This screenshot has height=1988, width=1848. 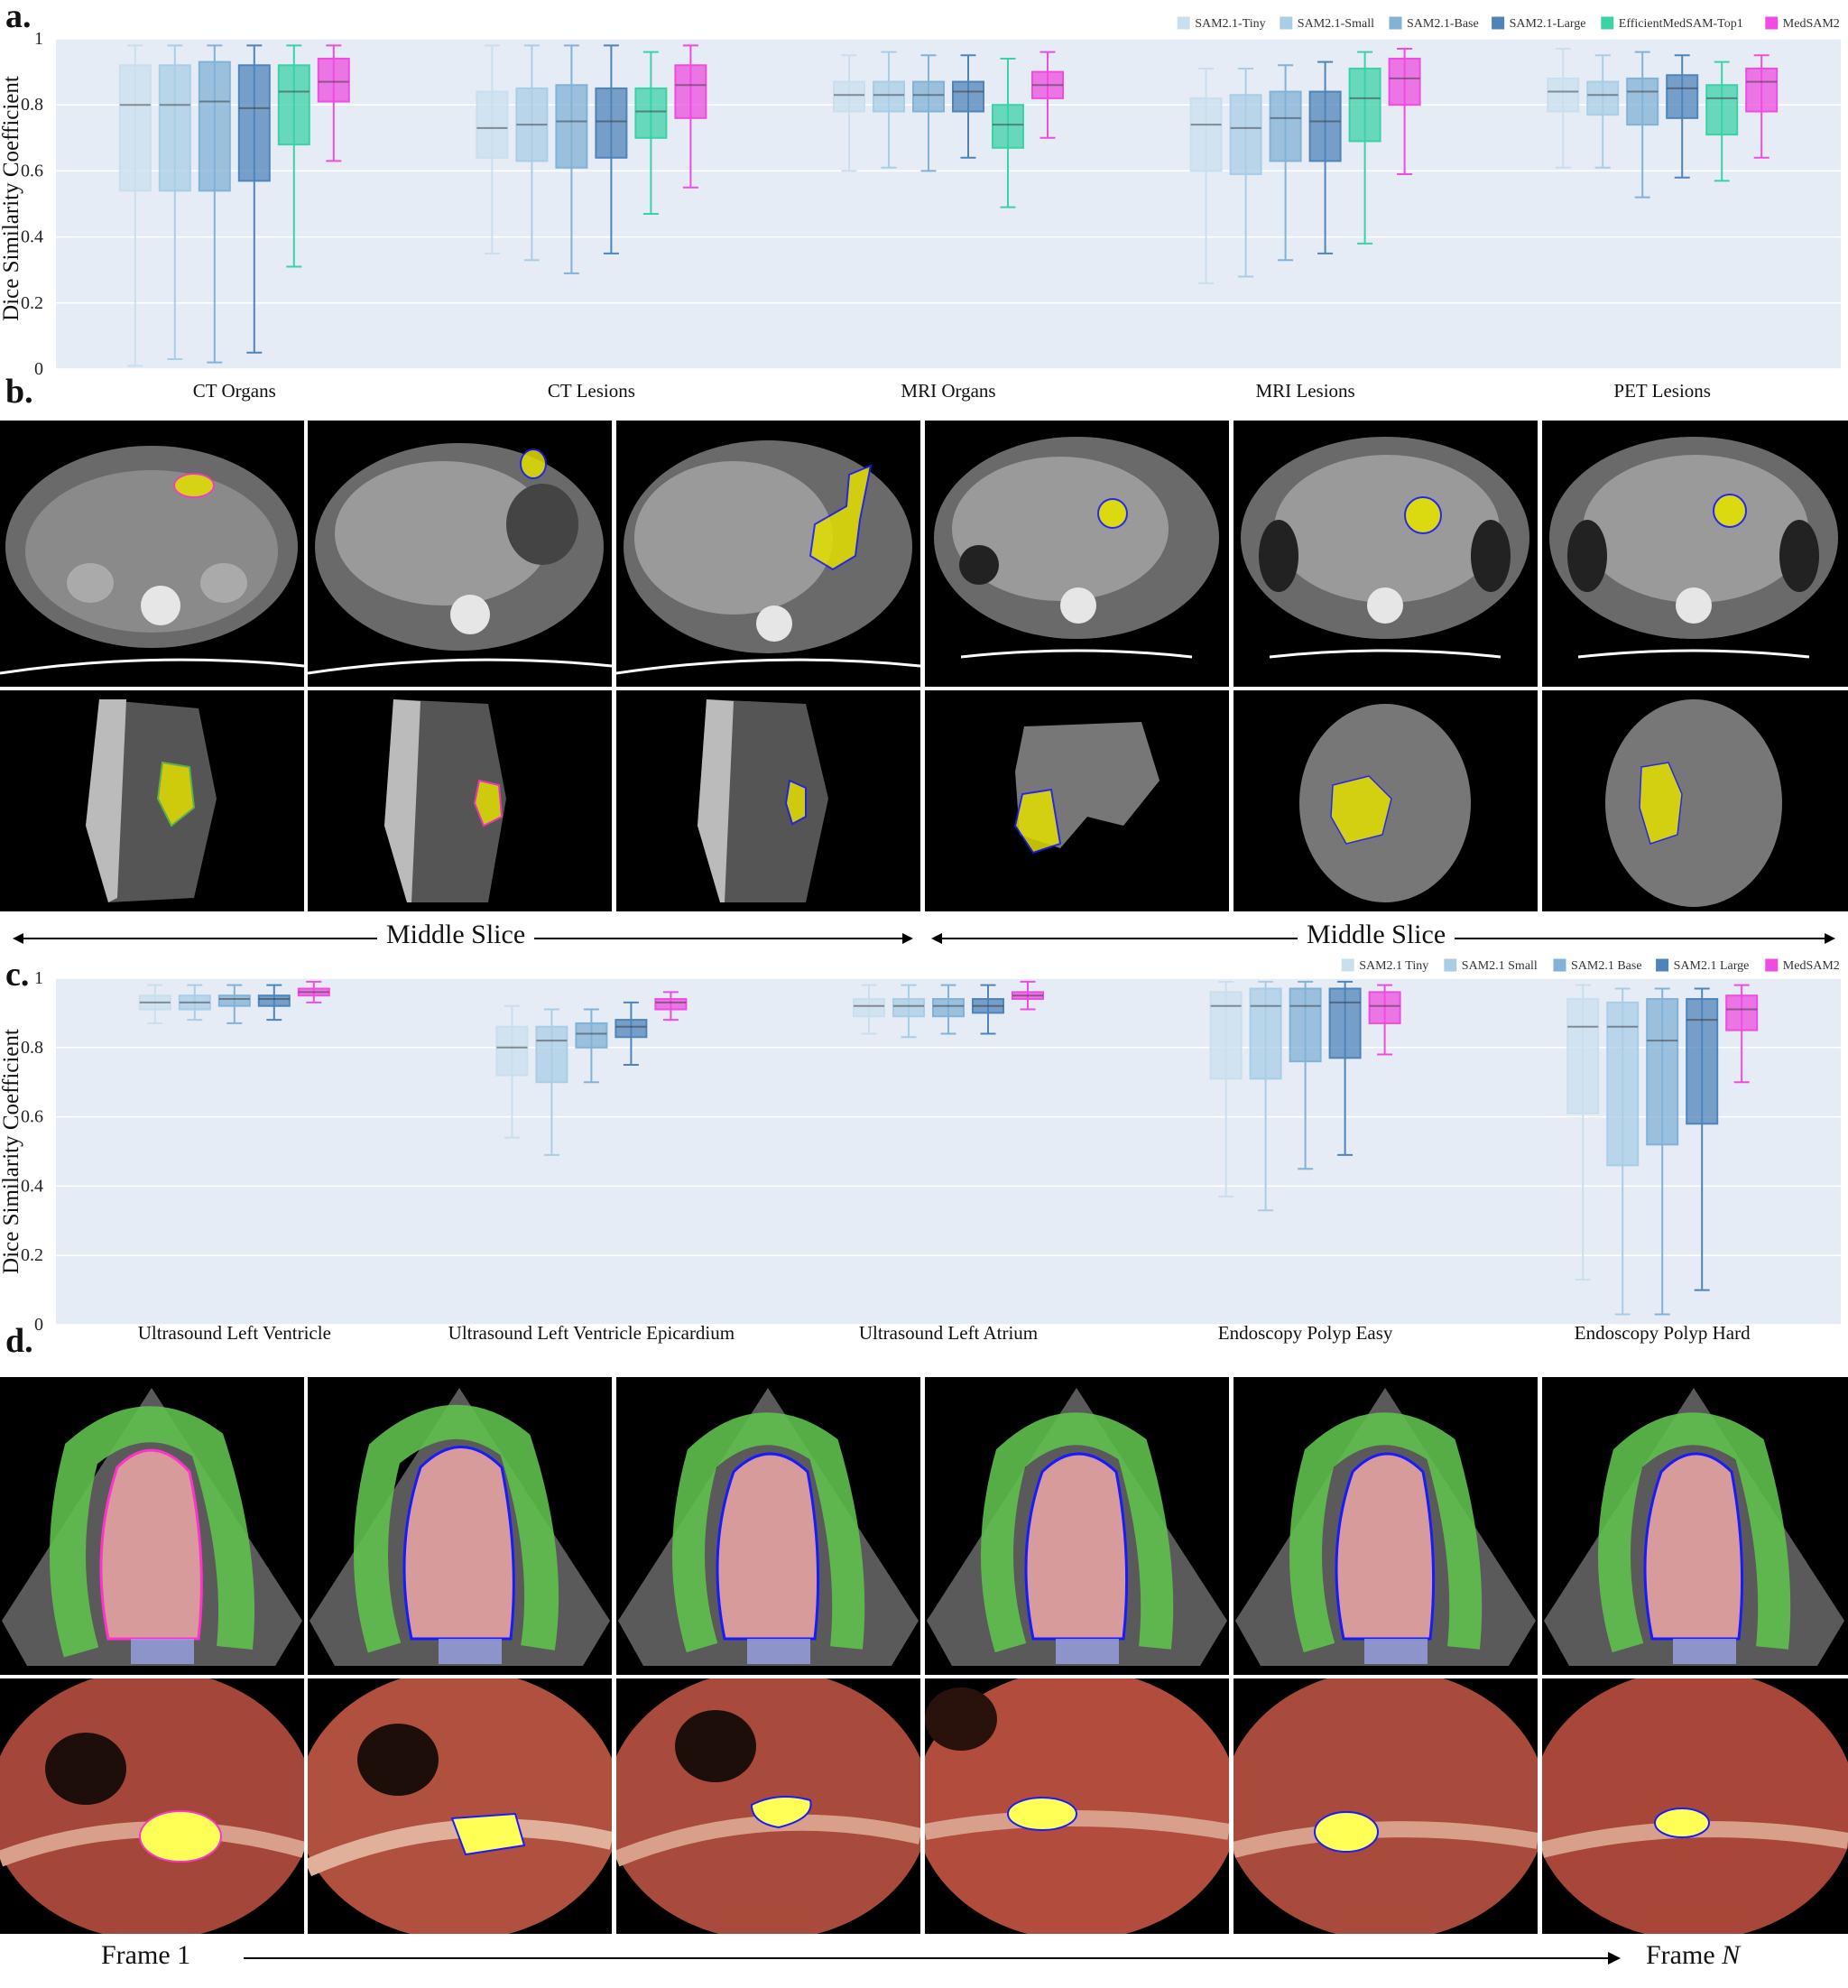 What do you see at coordinates (18, 938) in the screenshot?
I see `arrow-left-head-left` at bounding box center [18, 938].